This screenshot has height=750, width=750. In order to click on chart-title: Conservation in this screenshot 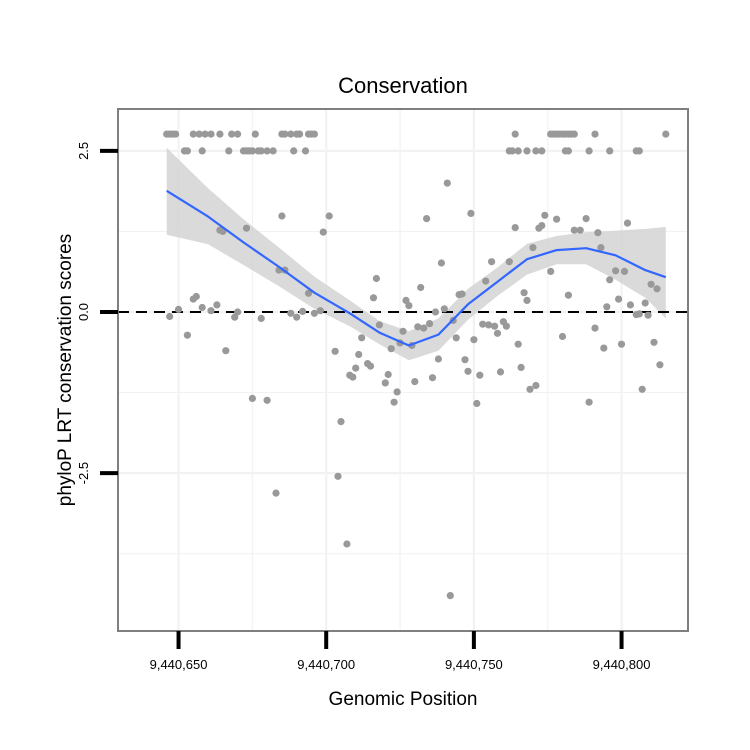, I will do `click(403, 85)`.